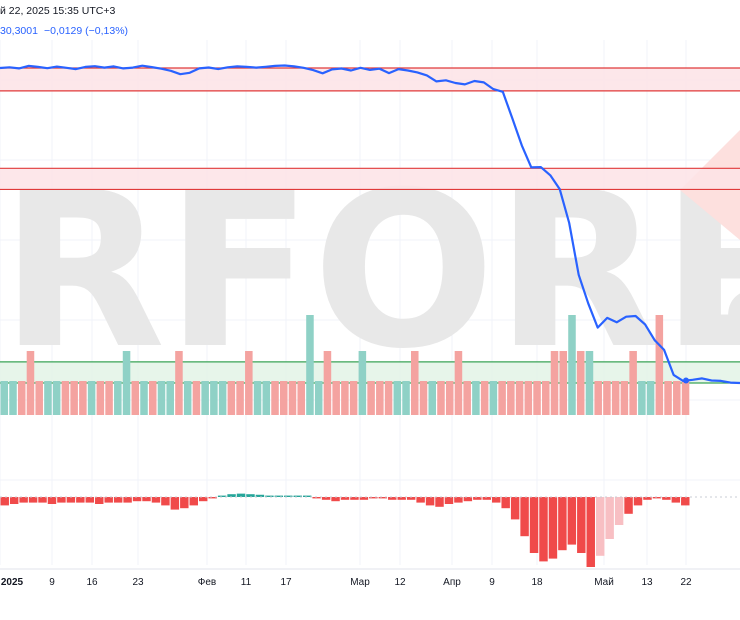 This screenshot has height=620, width=740. Describe the element at coordinates (452, 582) in the screenshot. I see `x-tick-label: Апр` at that location.